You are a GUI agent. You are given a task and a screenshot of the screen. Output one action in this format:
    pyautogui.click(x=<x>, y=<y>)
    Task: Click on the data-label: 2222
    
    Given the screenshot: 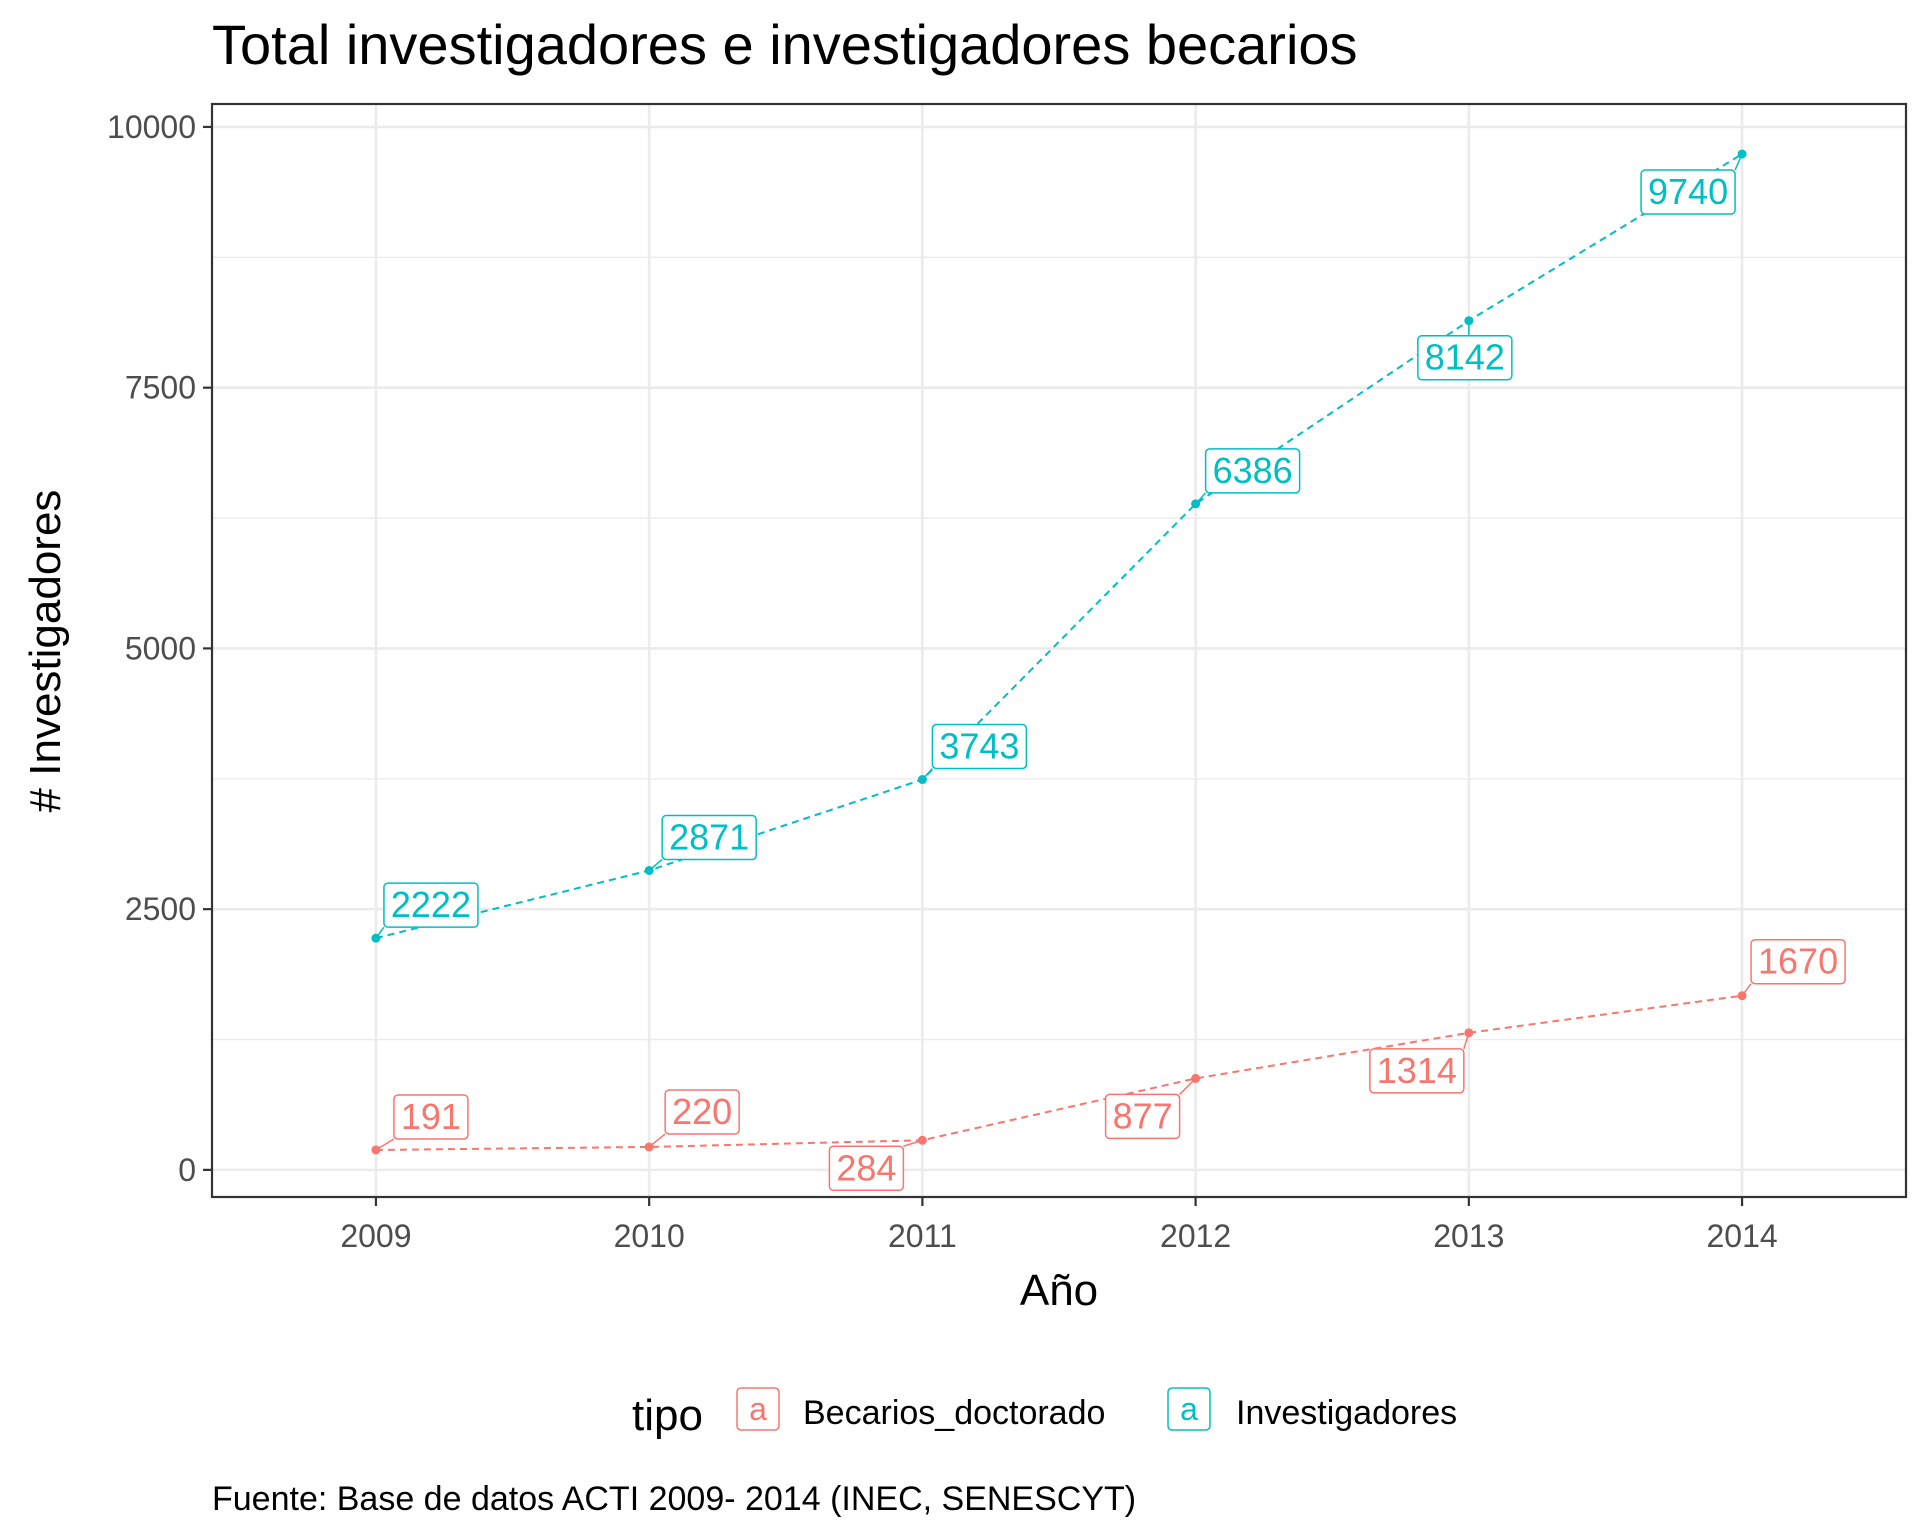 What is the action you would take?
    pyautogui.click(x=431, y=904)
    